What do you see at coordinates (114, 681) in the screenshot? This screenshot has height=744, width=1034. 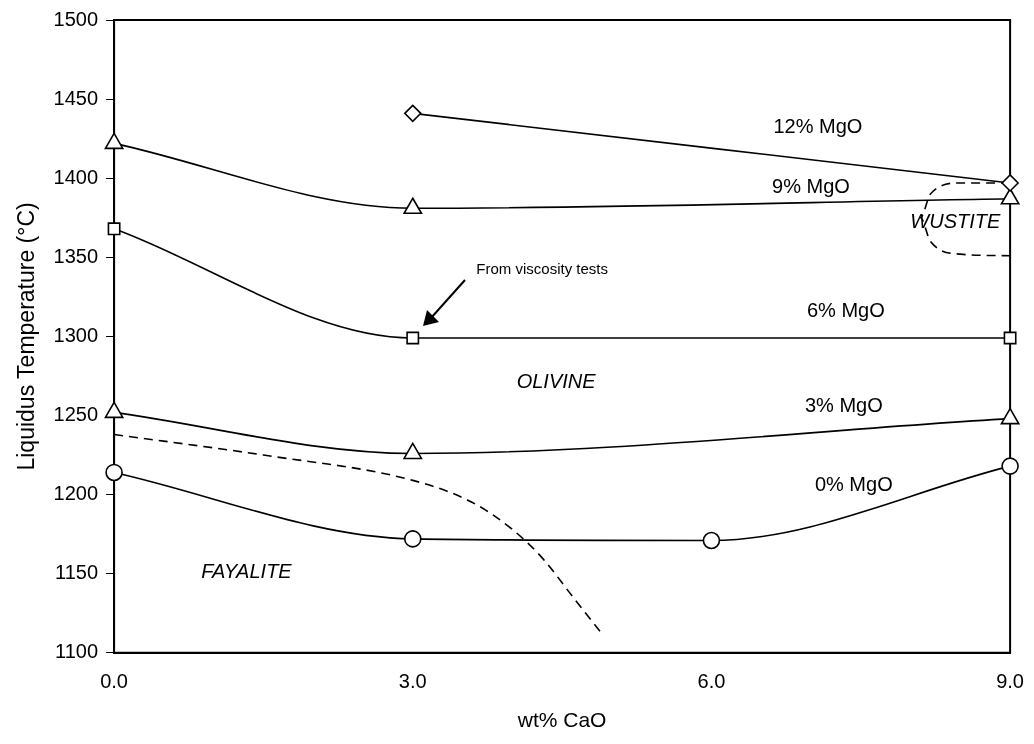 I see `x-tick-label: 0.0` at bounding box center [114, 681].